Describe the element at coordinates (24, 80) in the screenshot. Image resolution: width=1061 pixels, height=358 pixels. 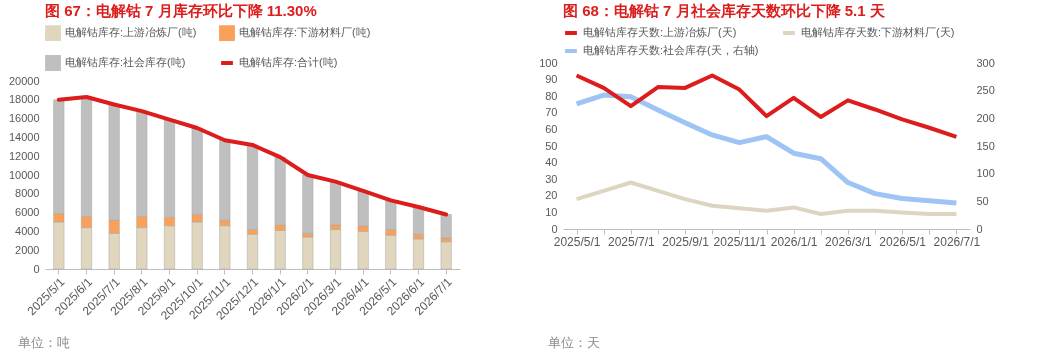
I see `y-tick-label: 20000` at that location.